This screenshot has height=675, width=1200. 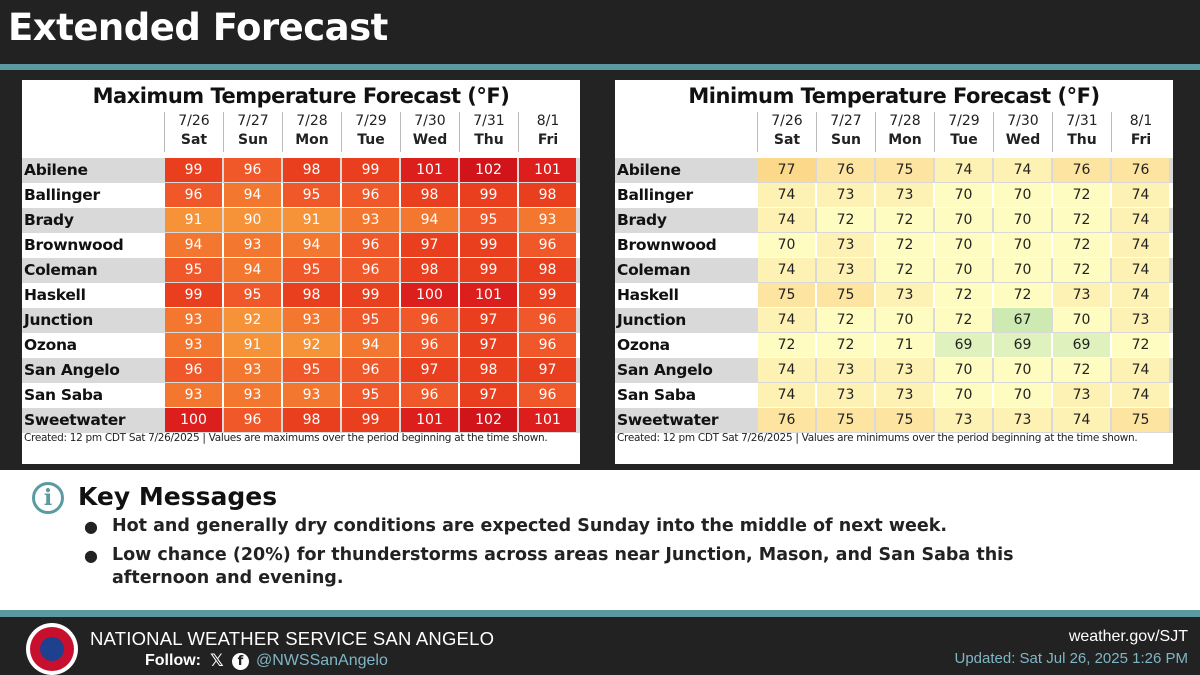 I want to click on city-label: Ozona, so click(x=50, y=345).